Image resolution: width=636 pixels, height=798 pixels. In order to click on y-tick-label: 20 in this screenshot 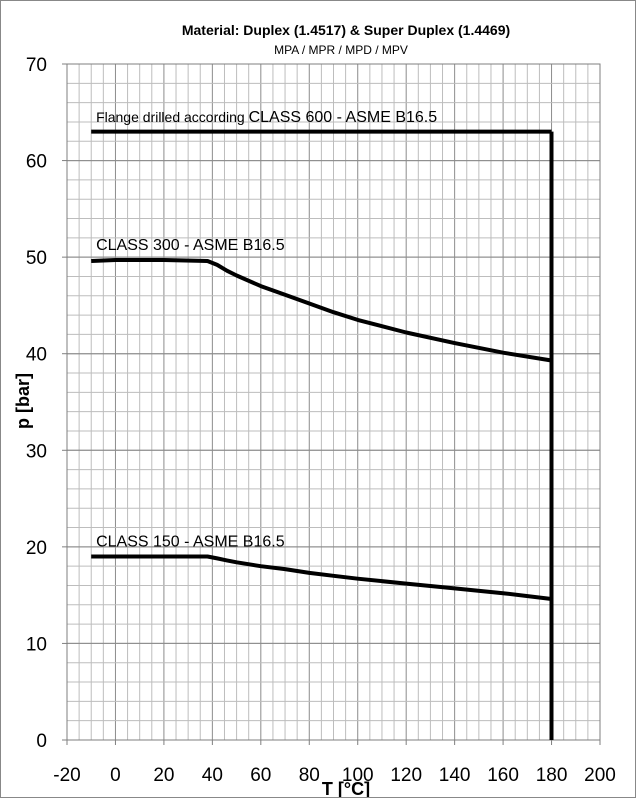, I will do `click(36, 548)`.